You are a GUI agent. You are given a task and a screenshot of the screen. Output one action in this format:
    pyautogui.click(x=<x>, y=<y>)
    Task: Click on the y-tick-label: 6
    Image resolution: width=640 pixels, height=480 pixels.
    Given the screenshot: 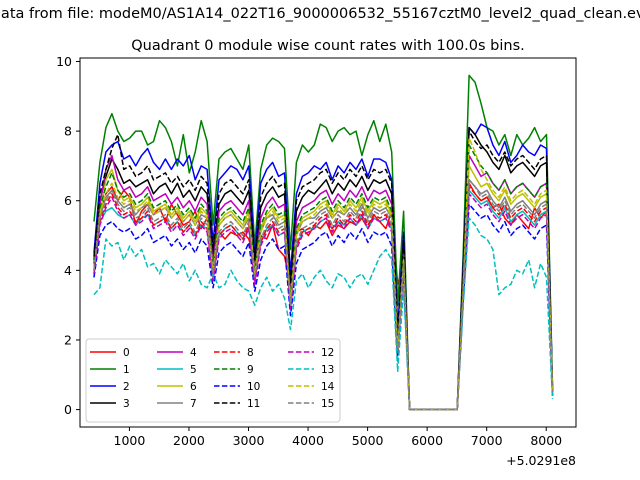 What is the action you would take?
    pyautogui.click(x=68, y=200)
    